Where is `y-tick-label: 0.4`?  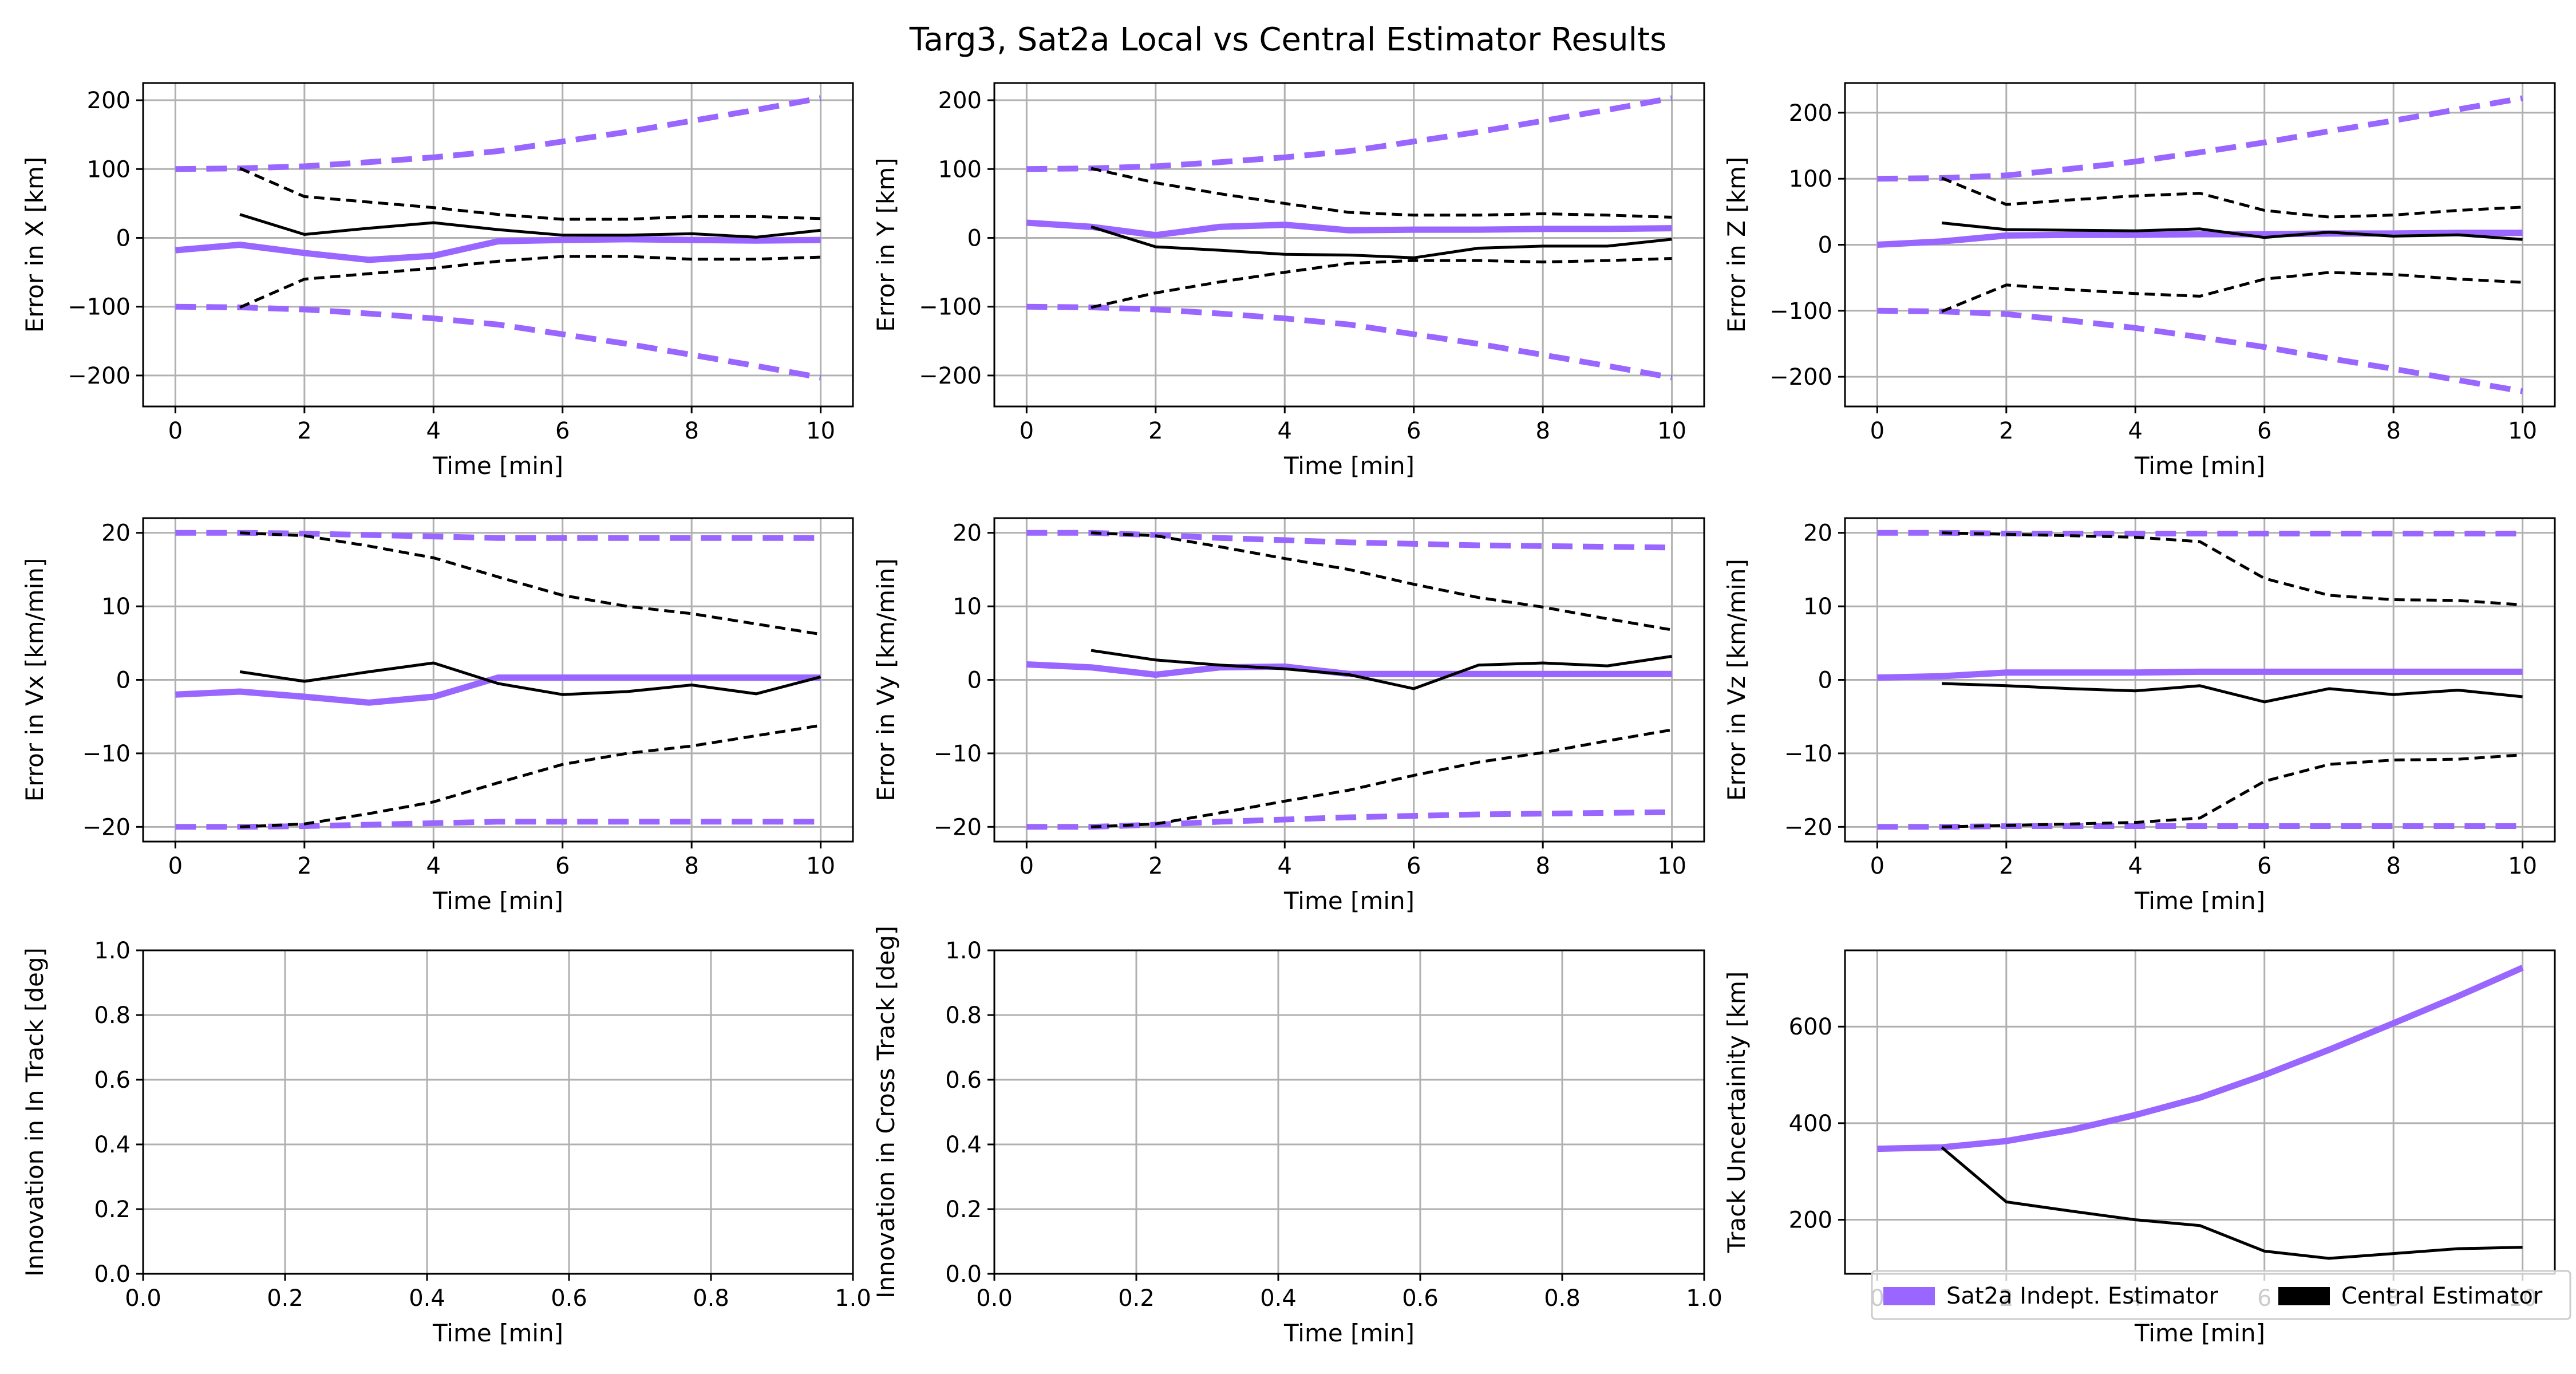
y-tick-label: 0.4 is located at coordinates (112, 1145).